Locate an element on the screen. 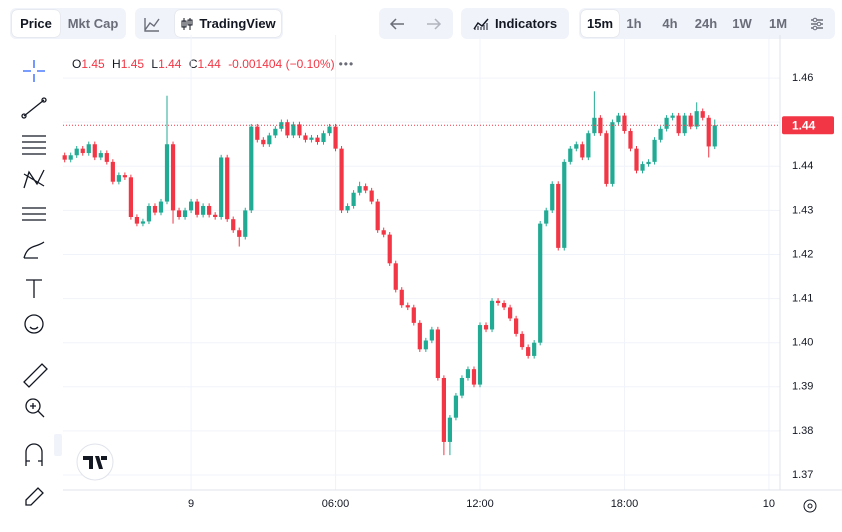 Image resolution: width=842 pixels, height=532 pixels. x-tick-label: 12:00 is located at coordinates (480, 504).